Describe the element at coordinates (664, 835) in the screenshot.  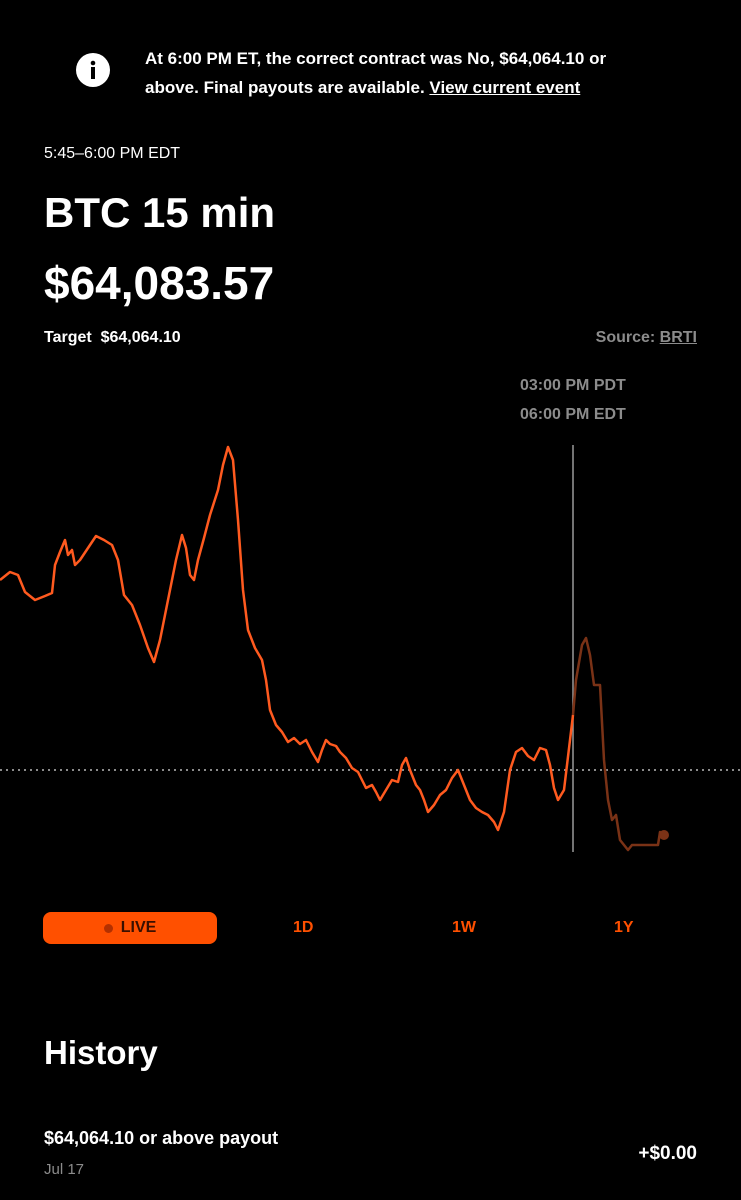
I see `price-dot` at that location.